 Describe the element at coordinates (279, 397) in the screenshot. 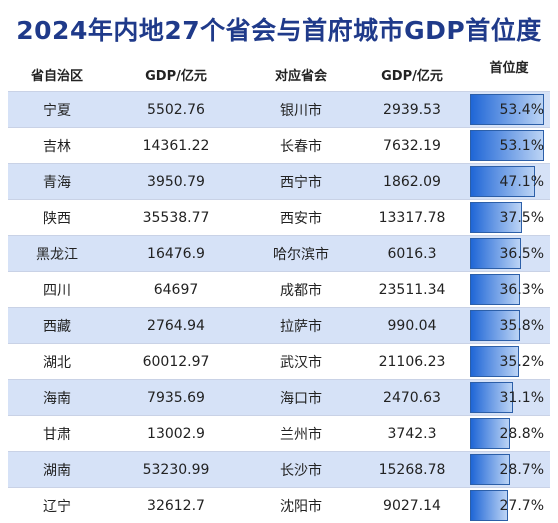

I see `table-row: 海南 7935.69 海口市 2470.63 31.1%` at that location.